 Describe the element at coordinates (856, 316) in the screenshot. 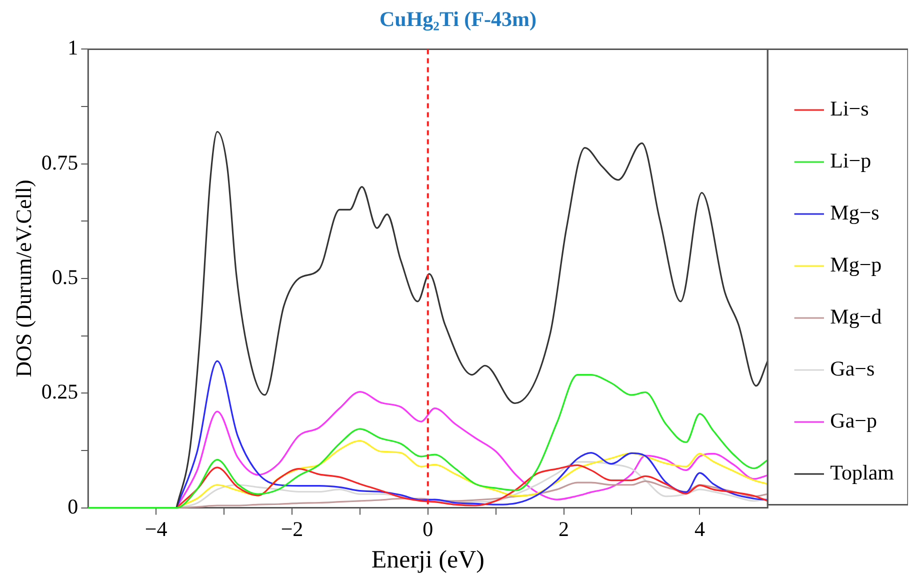

I see `legend-label: Mg−d` at that location.